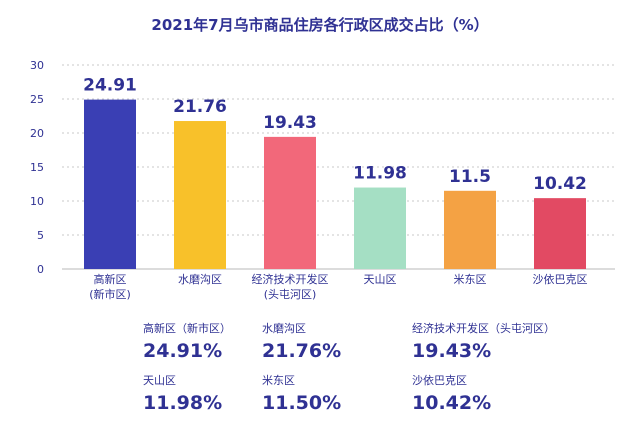 The width and height of the screenshot is (640, 429). I want to click on y-tick-label: 20, so click(37, 133).